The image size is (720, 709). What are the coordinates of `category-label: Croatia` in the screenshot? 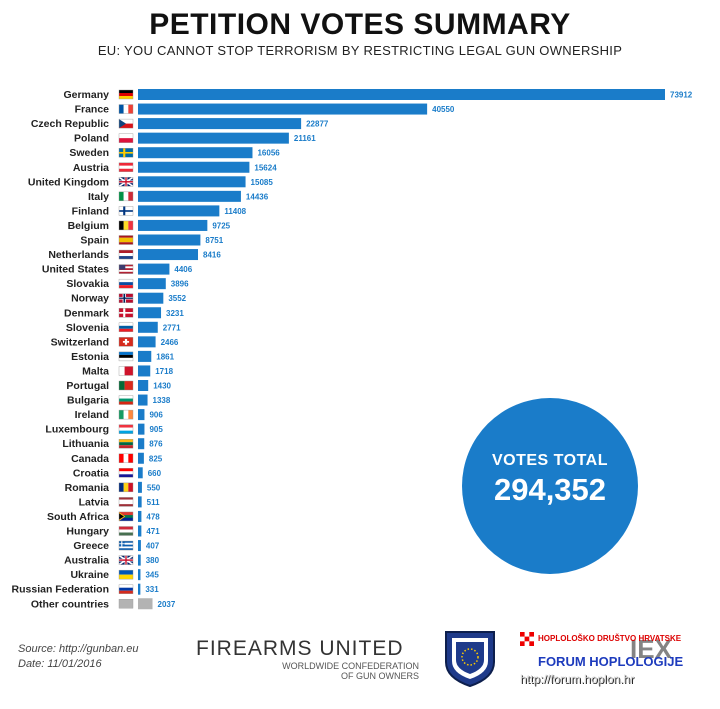 It's located at (91, 473).